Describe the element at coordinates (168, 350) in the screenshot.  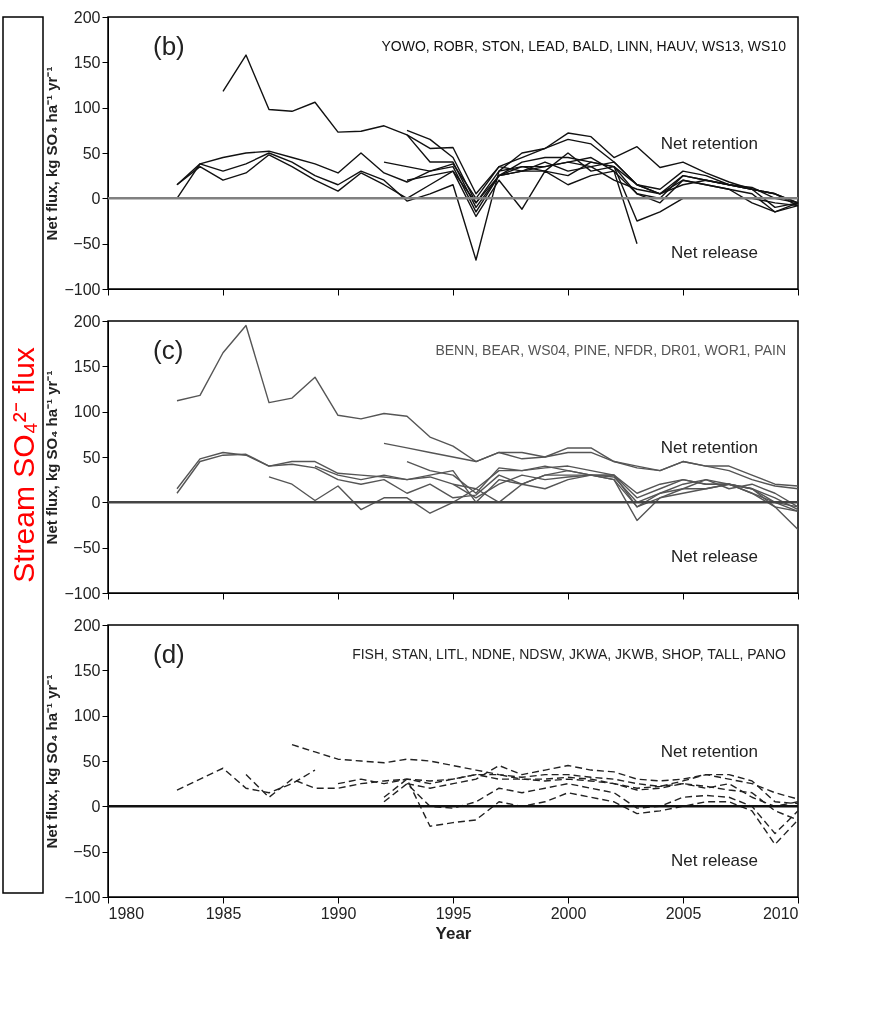
I see `annotation: (c)` at that location.